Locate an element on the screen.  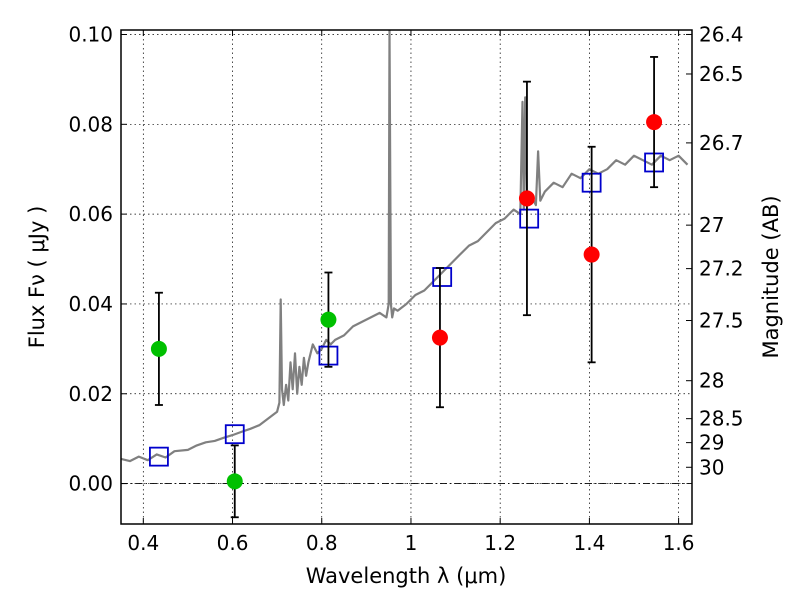
x-tick-label: 0.4 is located at coordinates (143, 543).